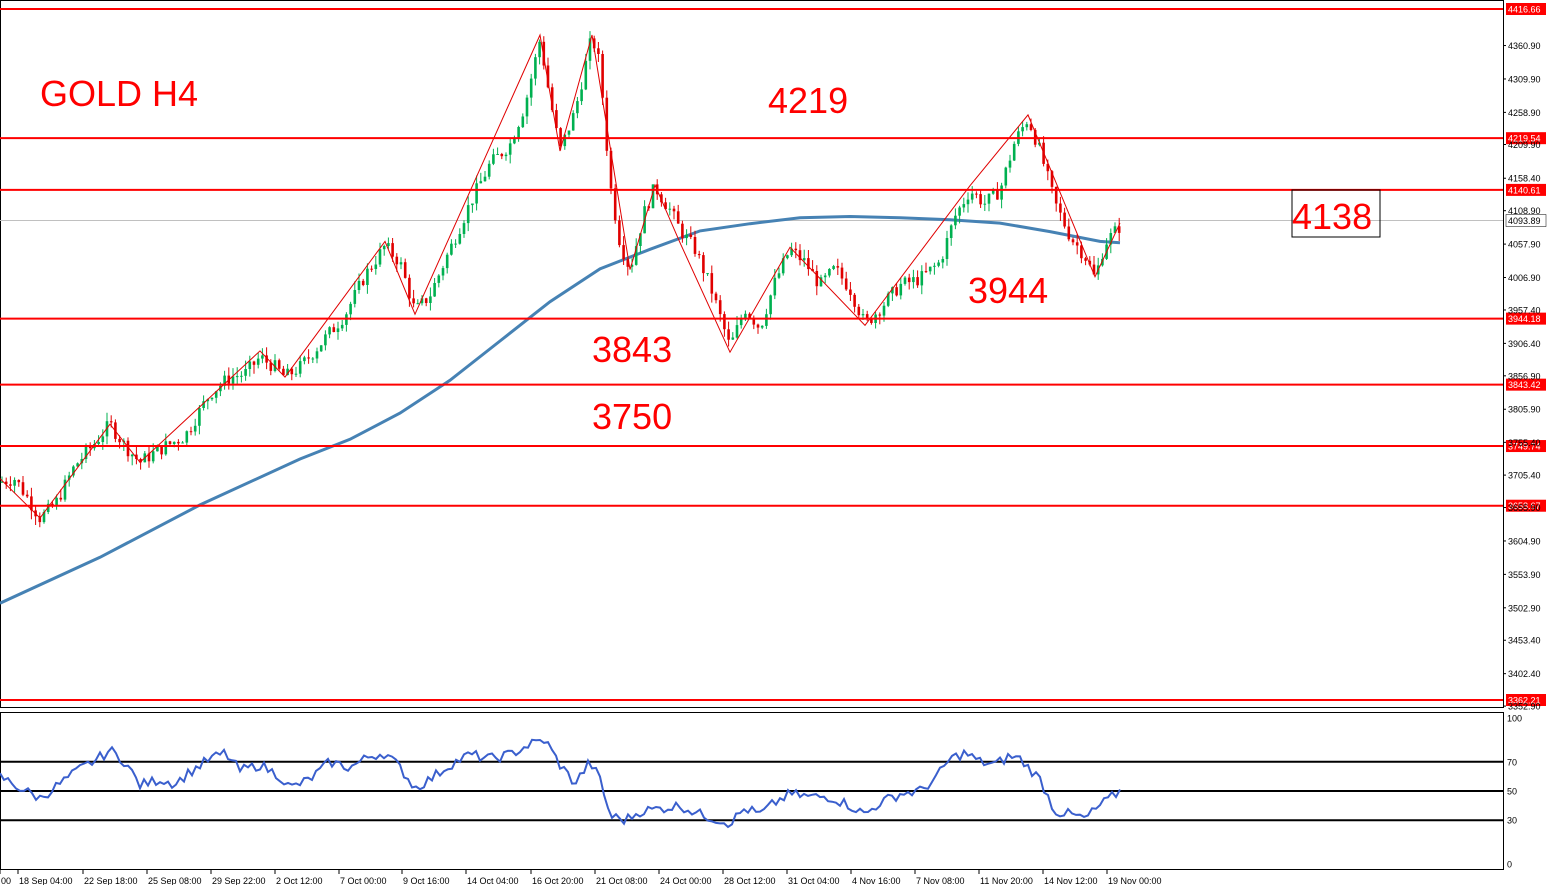 This screenshot has width=1550, height=885. I want to click on date-tick-label: 2 Oct 12:00, so click(299, 880).